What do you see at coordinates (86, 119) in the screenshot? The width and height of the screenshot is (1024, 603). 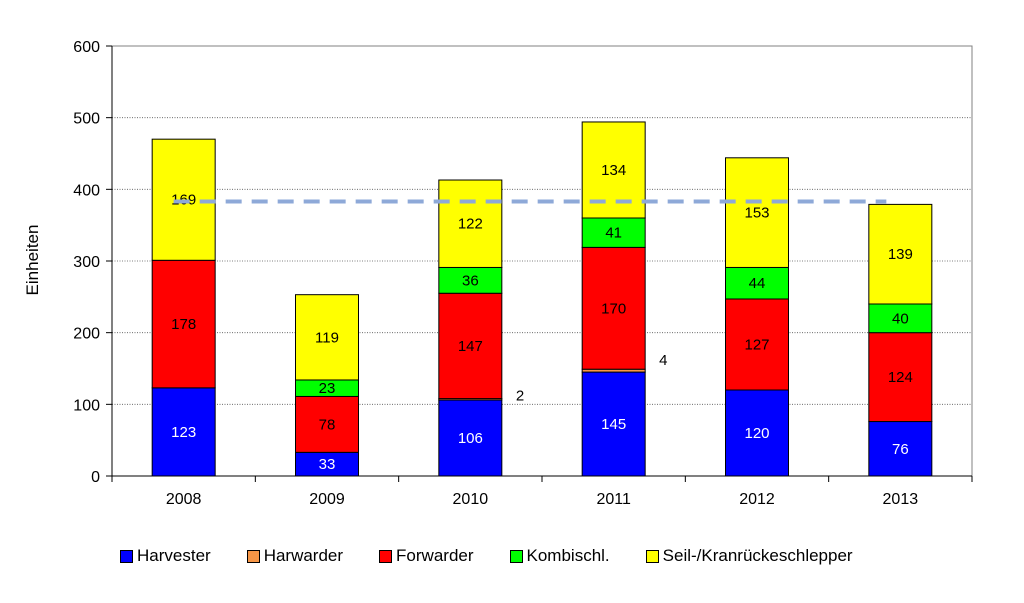 I see `y-tick-label: 500` at bounding box center [86, 119].